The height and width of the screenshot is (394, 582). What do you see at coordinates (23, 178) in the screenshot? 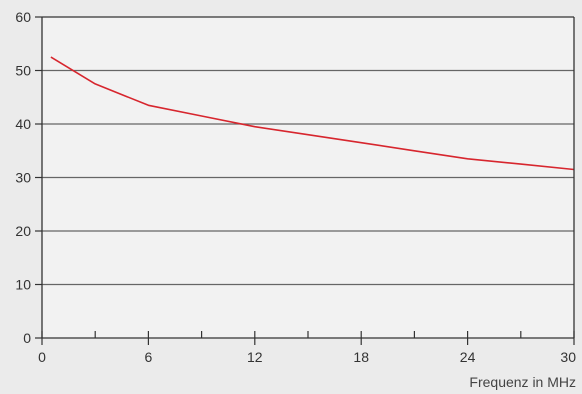
I see `y-tick-label-30: 30` at bounding box center [23, 178].